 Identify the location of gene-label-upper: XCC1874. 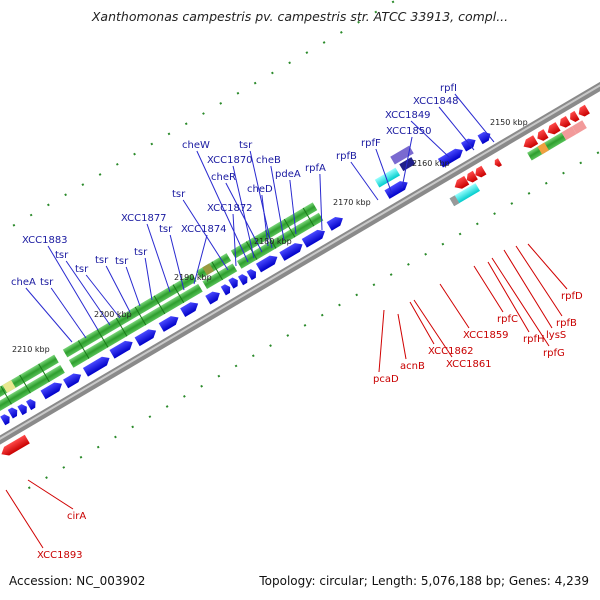
(204, 229).